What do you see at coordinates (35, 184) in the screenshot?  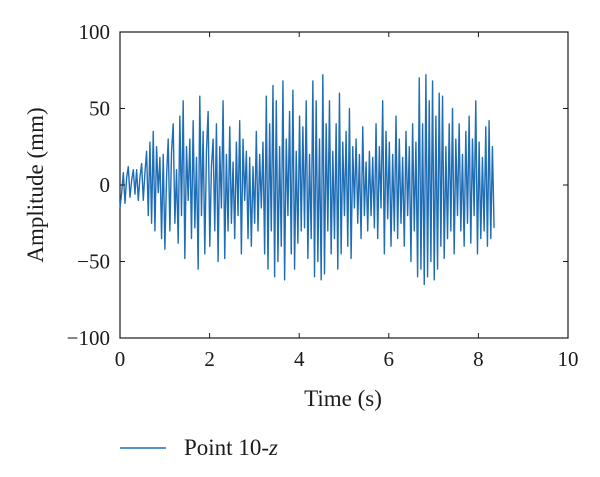 I see `y-axis-label: Amplitude (mm)` at bounding box center [35, 184].